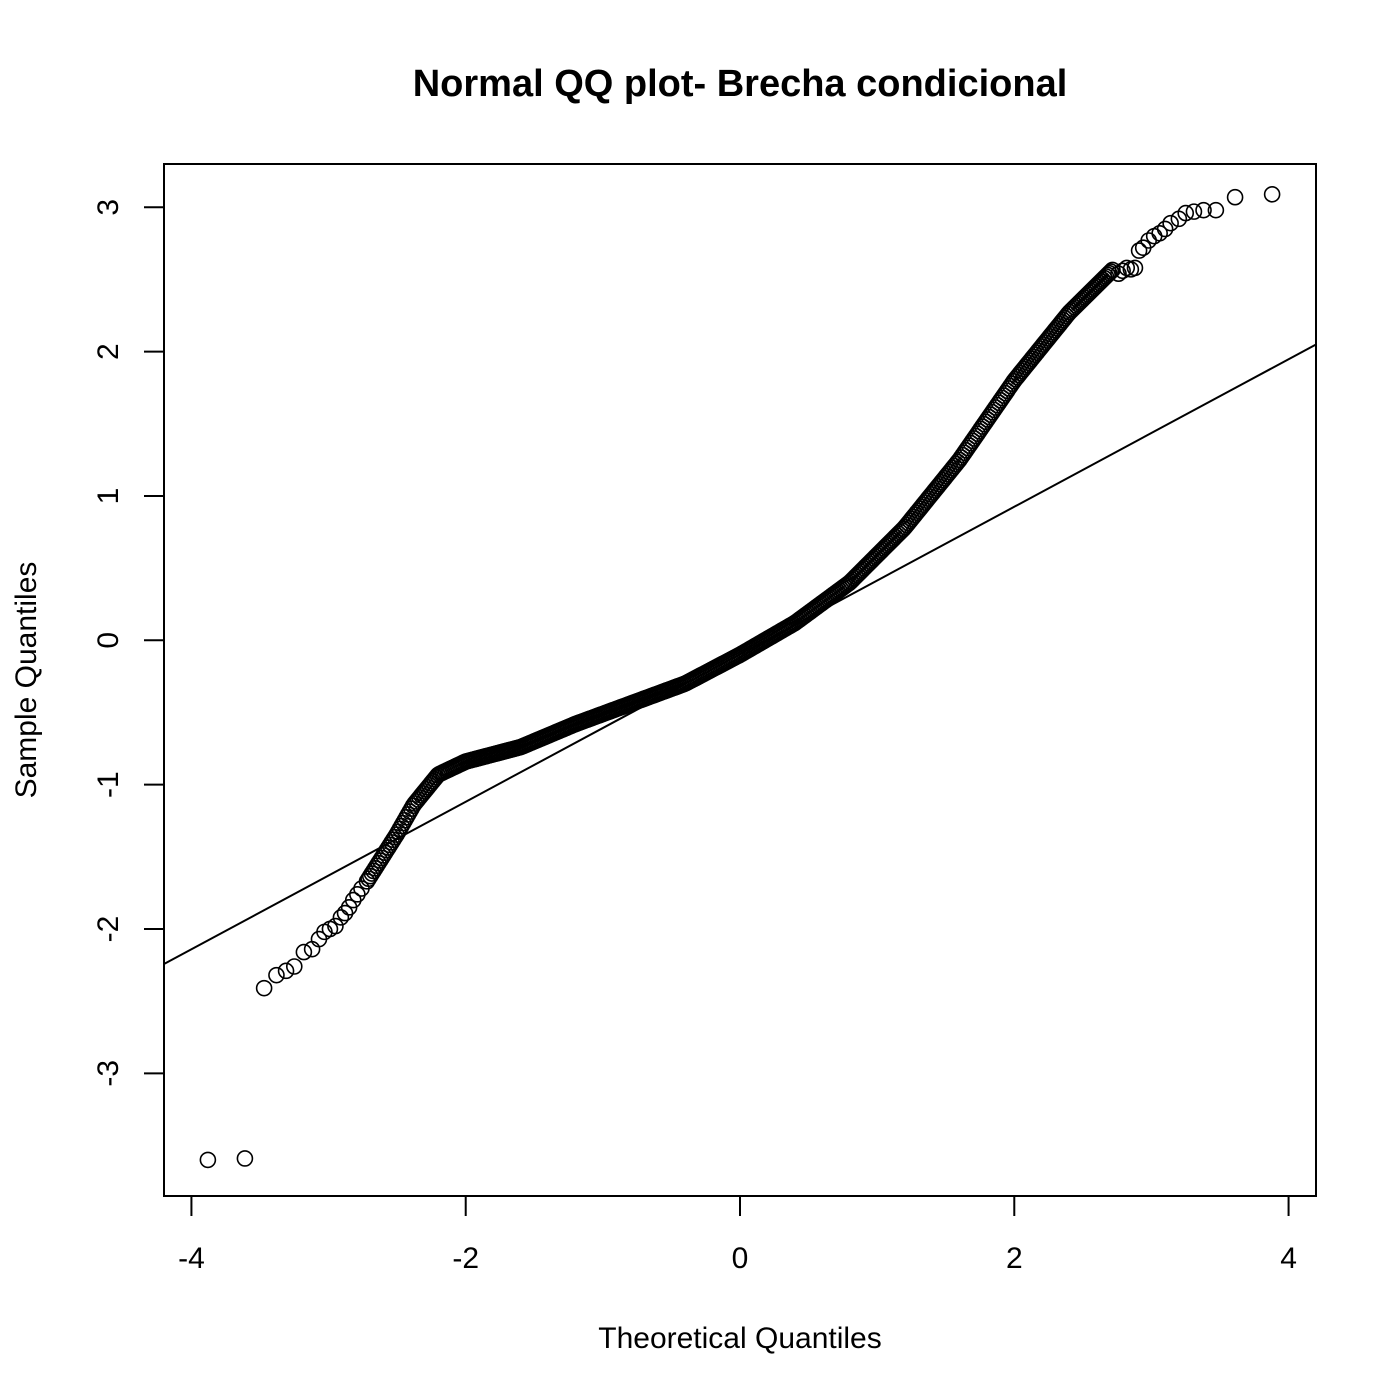  What do you see at coordinates (740, 84) in the screenshot?
I see `chart-title: Normal QQ plot- Brecha condicional` at bounding box center [740, 84].